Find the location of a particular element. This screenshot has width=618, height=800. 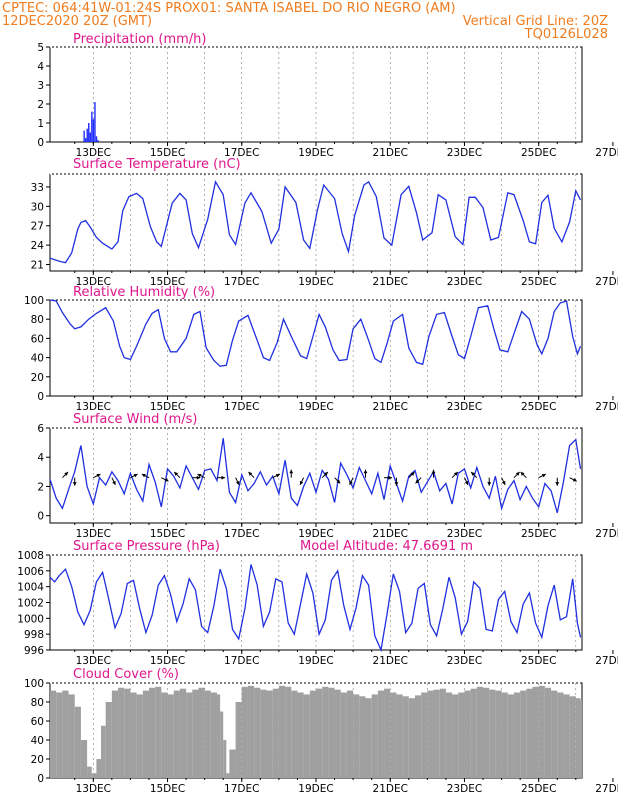

temperature-xtick-label: 25DEC is located at coordinates (538, 282).